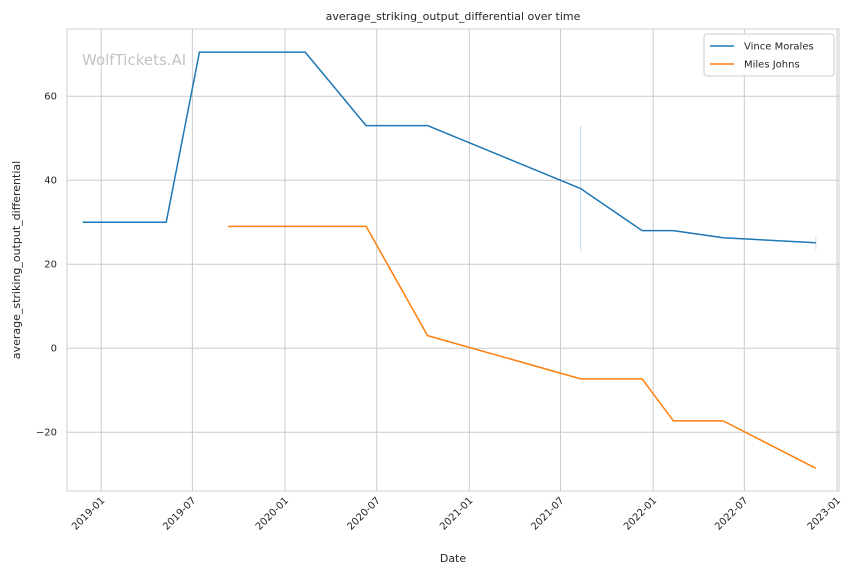 Image resolution: width=859 pixels, height=575 pixels. I want to click on watermark: WolfTickets.AI, so click(134, 60).